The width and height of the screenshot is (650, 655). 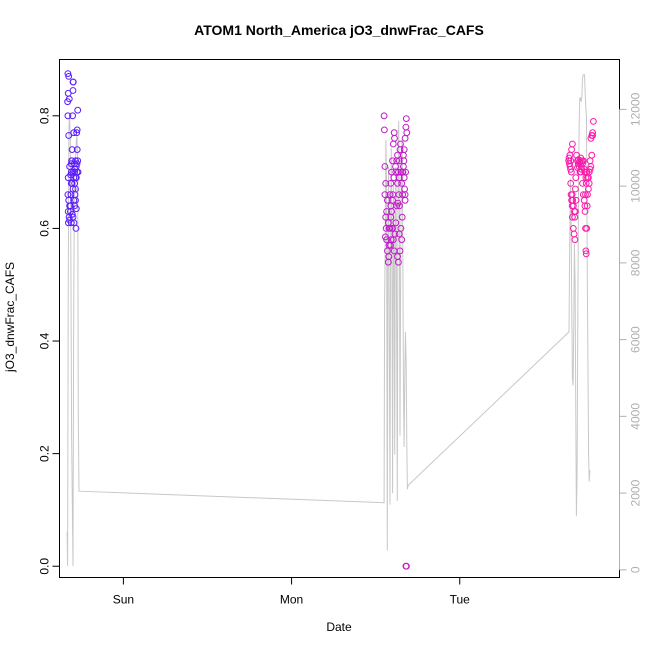 What do you see at coordinates (10, 317) in the screenshot?
I see `y-axis-label: jO3_dnwFrac_CAFS` at bounding box center [10, 317].